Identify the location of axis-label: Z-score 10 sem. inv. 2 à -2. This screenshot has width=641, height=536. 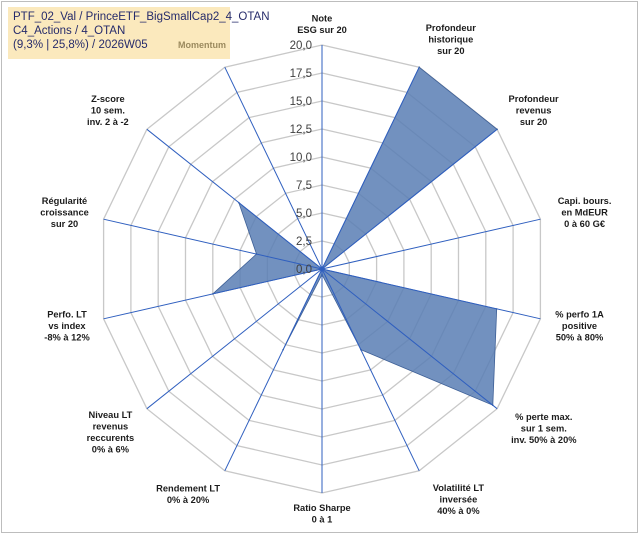
(108, 110).